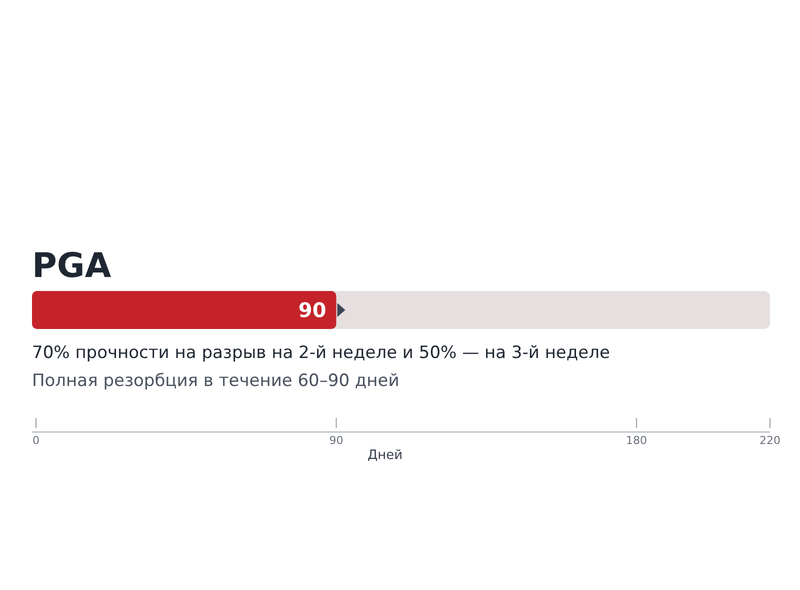 The width and height of the screenshot is (800, 590). Describe the element at coordinates (385, 455) in the screenshot. I see `x-axis-title: Дней` at that location.